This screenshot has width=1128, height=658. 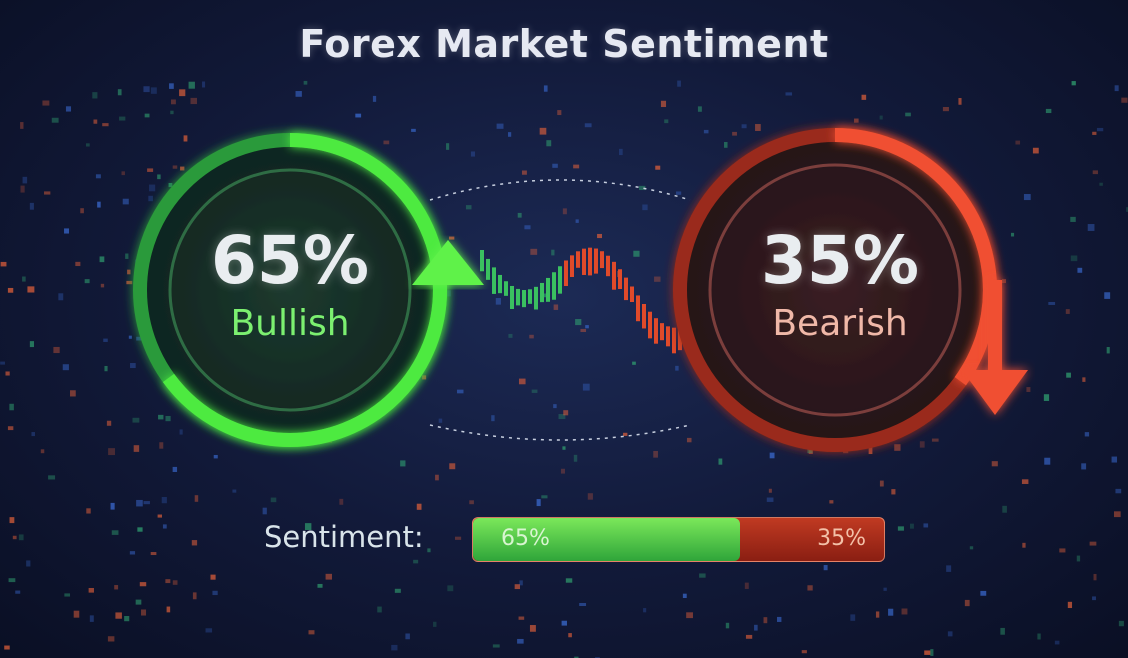 What do you see at coordinates (995, 347) in the screenshot?
I see `arrow-down-icon` at bounding box center [995, 347].